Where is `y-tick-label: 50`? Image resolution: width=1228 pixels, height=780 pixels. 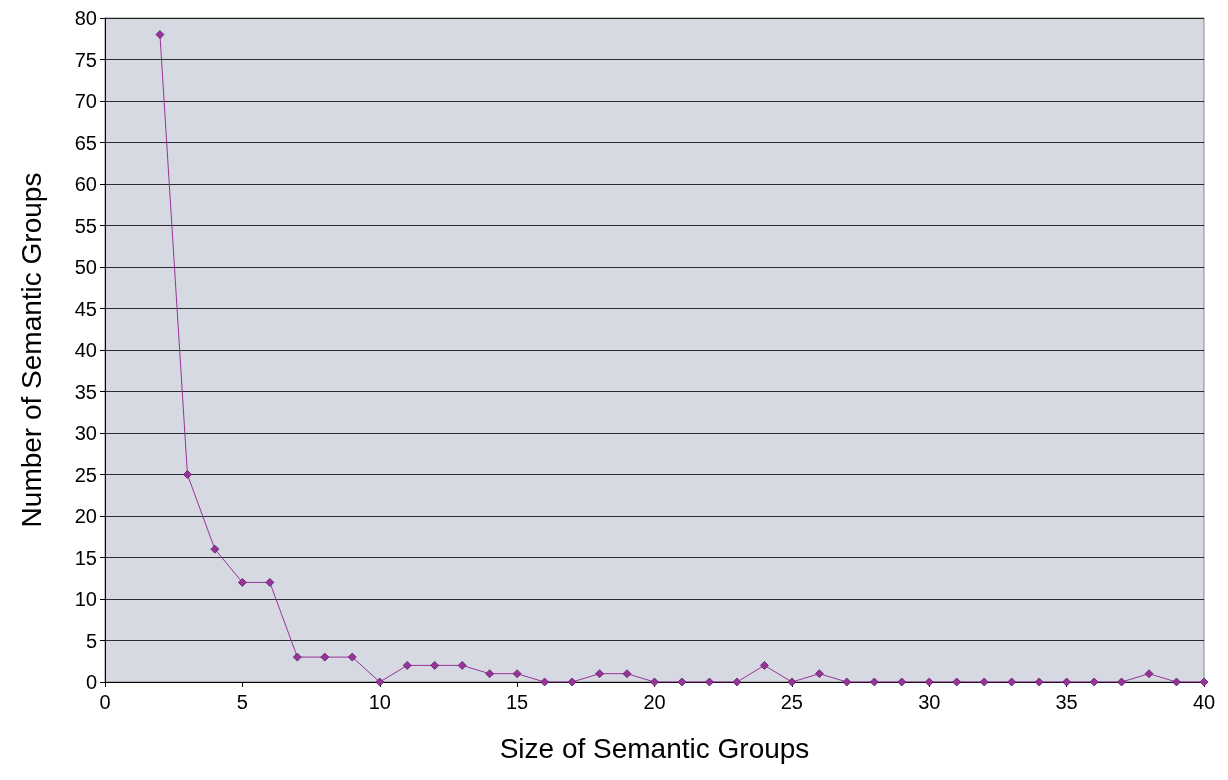 y-tick-label: 50 is located at coordinates (85, 267).